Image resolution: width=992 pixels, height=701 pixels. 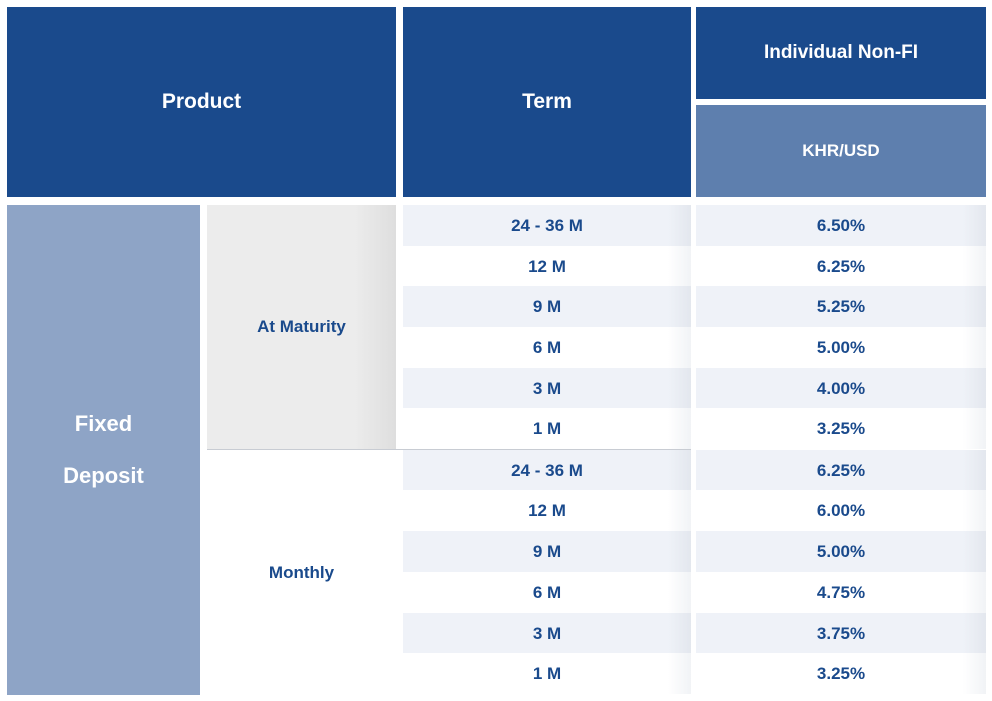 I want to click on rate-cell: 6.50%, so click(x=841, y=225).